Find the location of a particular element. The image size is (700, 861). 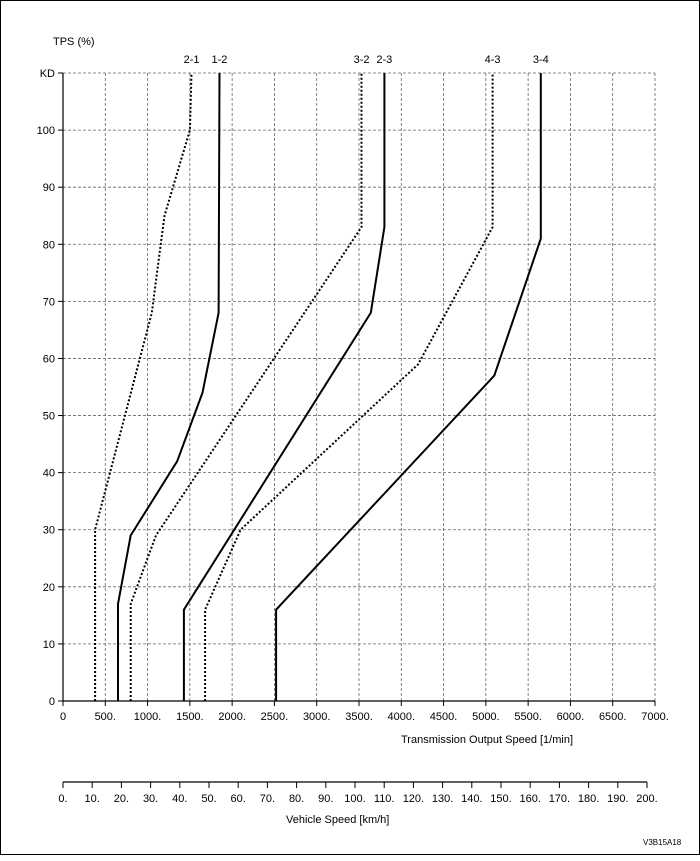

x2-tick-label: 100. is located at coordinates (354, 799).